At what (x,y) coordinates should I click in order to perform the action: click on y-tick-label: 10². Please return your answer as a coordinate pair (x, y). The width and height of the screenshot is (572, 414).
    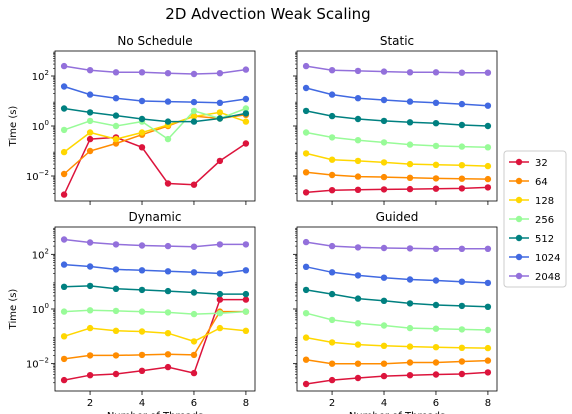
    Looking at the image, I should click on (40, 76).